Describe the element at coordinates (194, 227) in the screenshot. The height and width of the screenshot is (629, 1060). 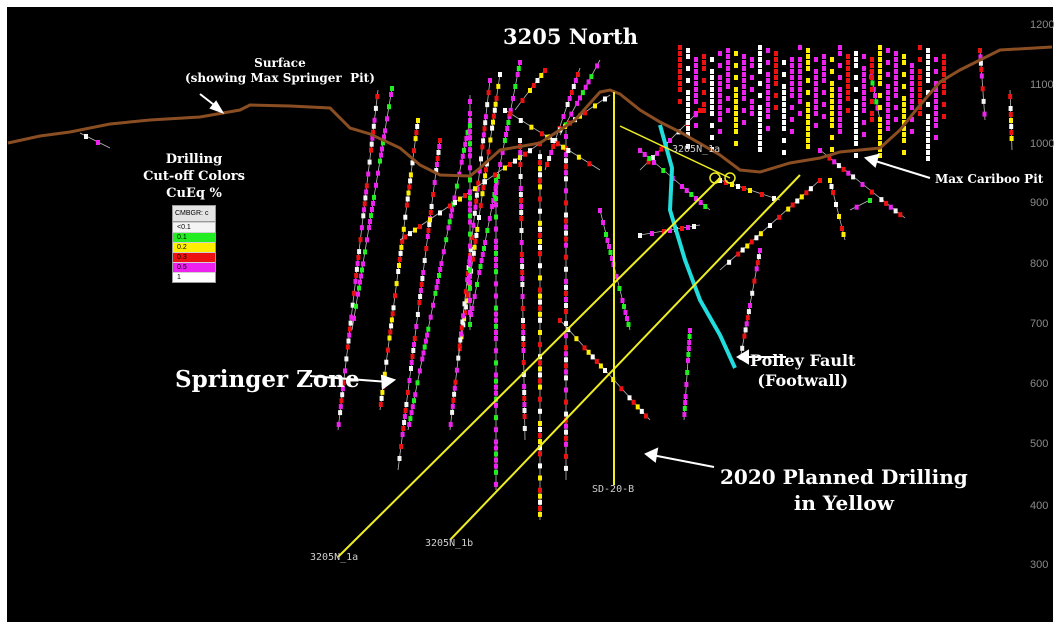
I see `legend-item: <0.1` at that location.